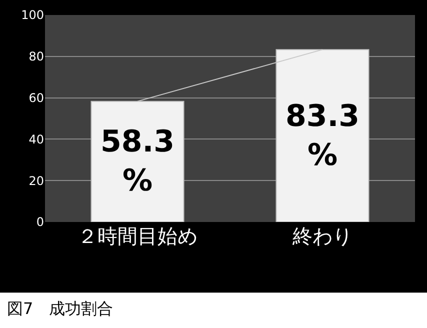  I want to click on data-label: 58.3 %, so click(137, 161).